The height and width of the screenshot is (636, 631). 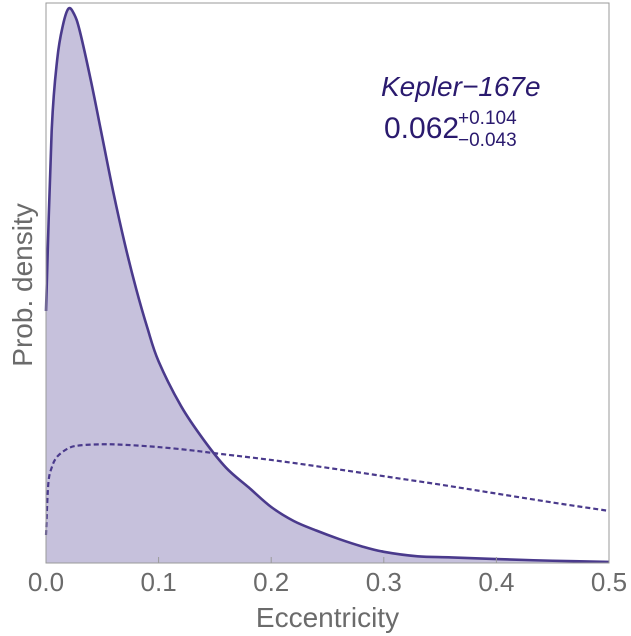 I want to click on x-tick-label: 0.3, so click(x=384, y=582).